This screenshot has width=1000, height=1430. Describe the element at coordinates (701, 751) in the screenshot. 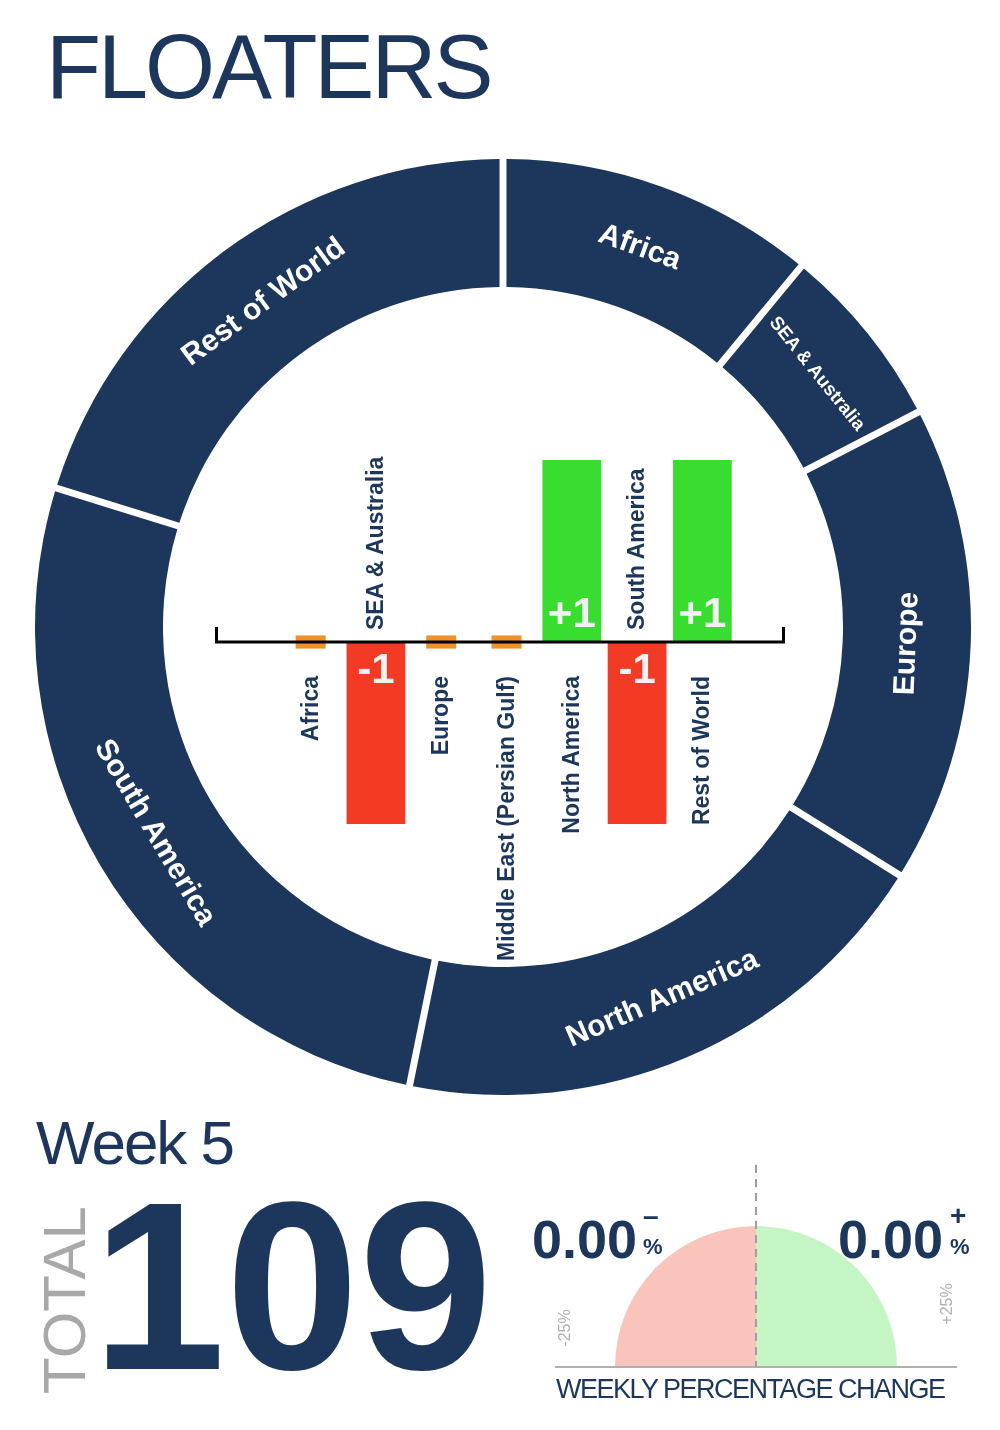

I see `x-tick-label: Rest of World` at that location.